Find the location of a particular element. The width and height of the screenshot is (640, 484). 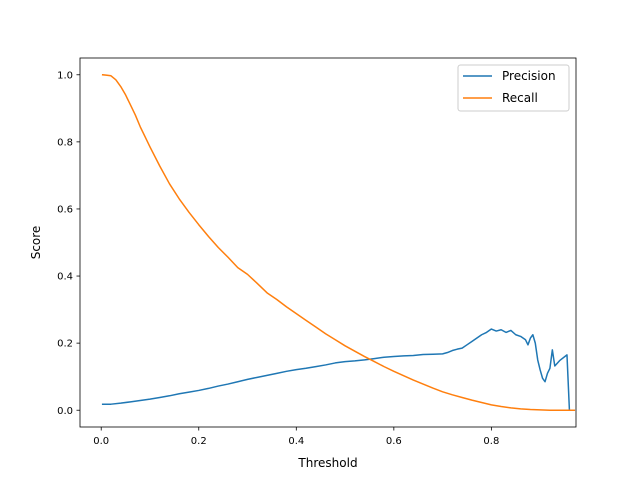

legend-label-precision: Precision is located at coordinates (529, 76).